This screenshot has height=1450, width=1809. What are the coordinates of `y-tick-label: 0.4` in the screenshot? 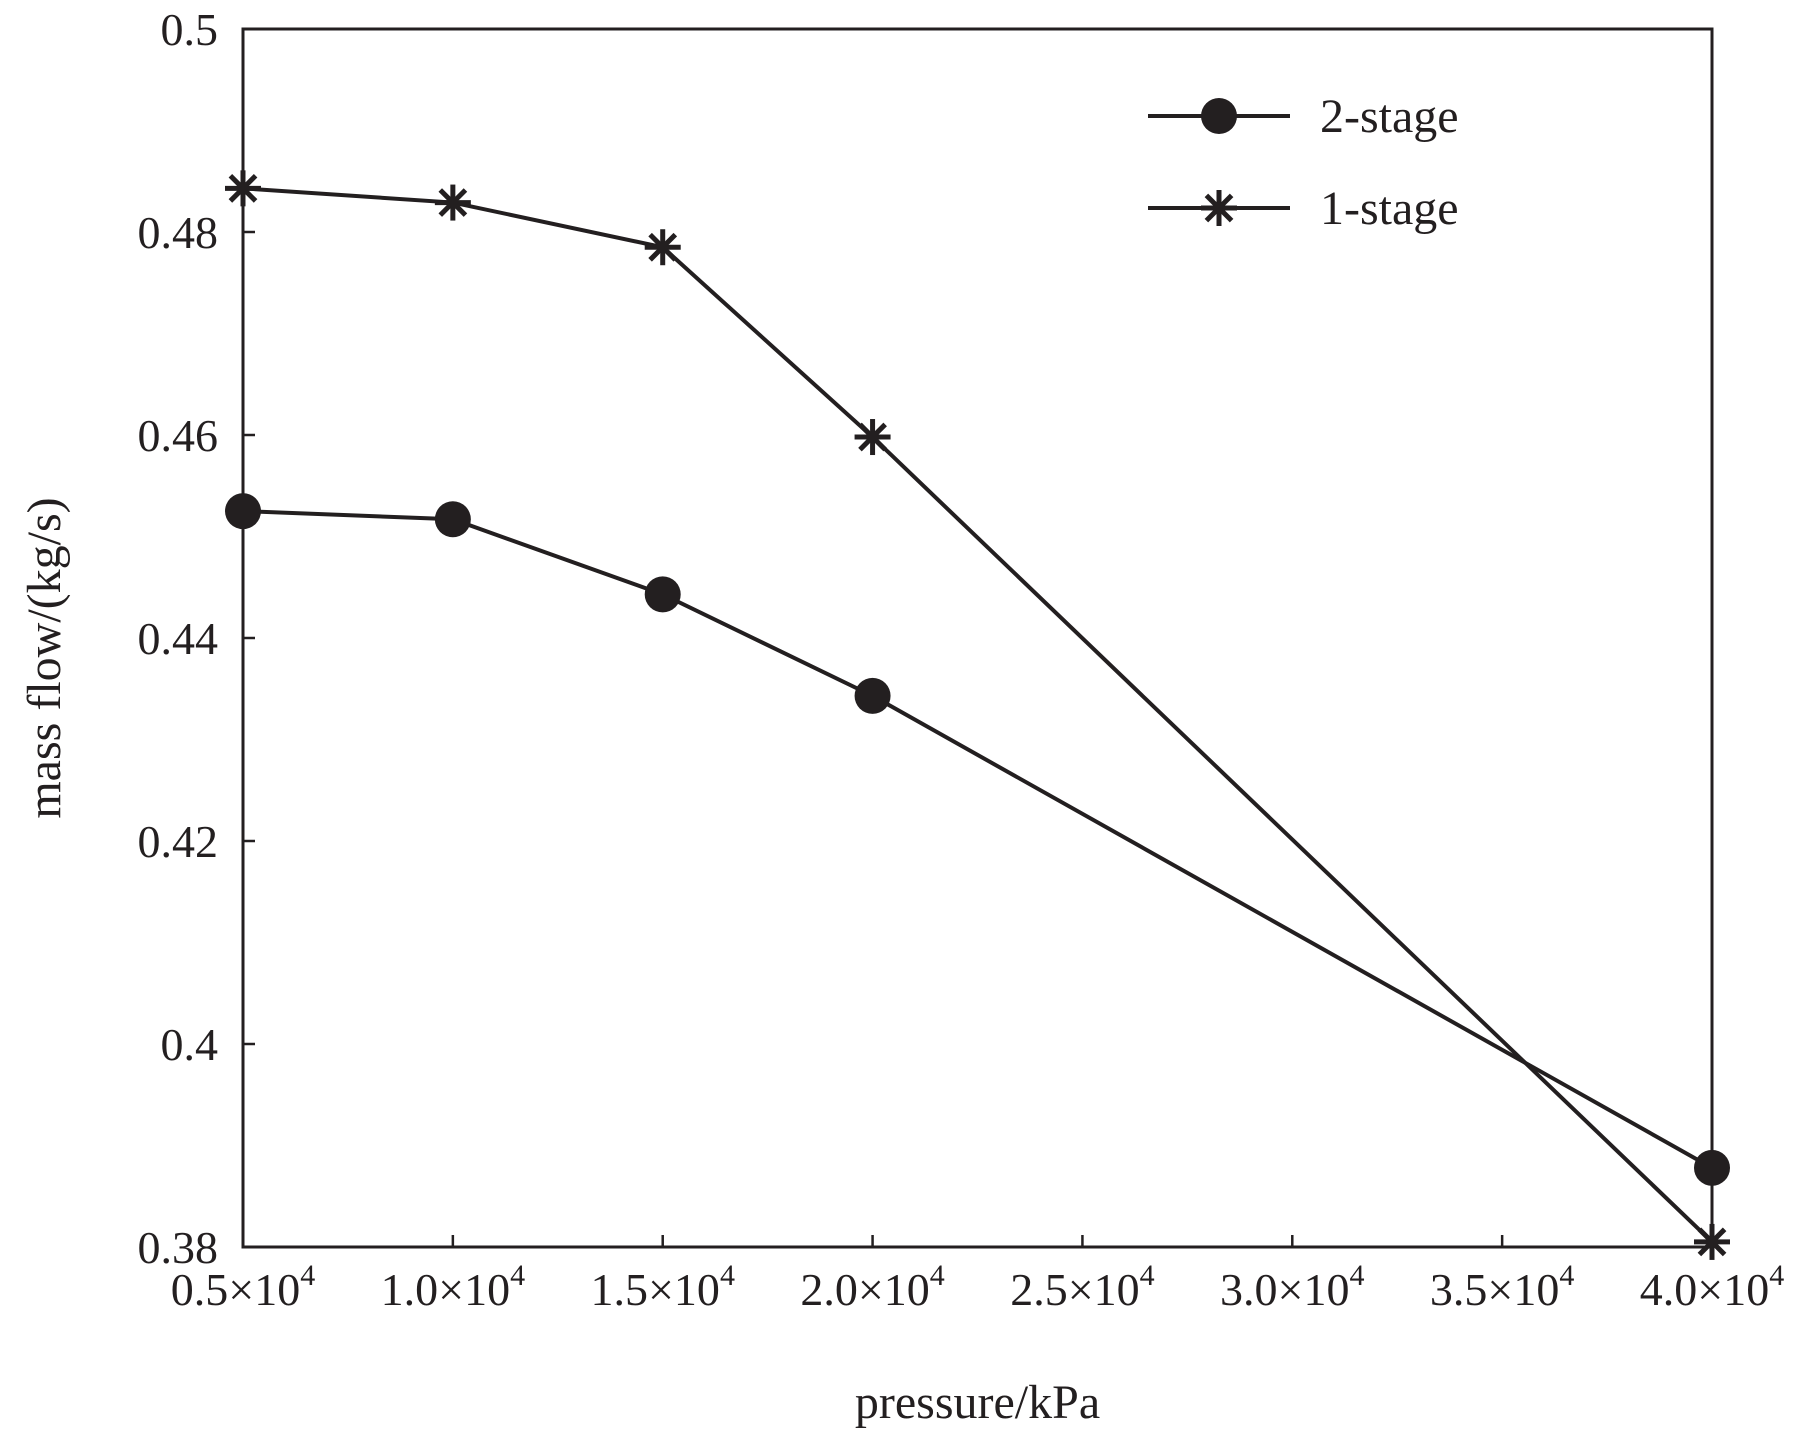 It's located at (190, 1044).